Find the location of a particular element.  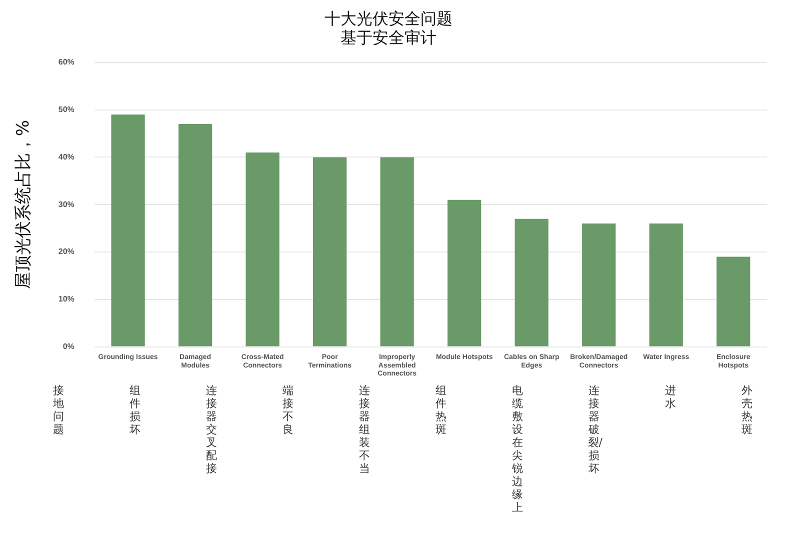

y-tick-label: 20% is located at coordinates (66, 251).